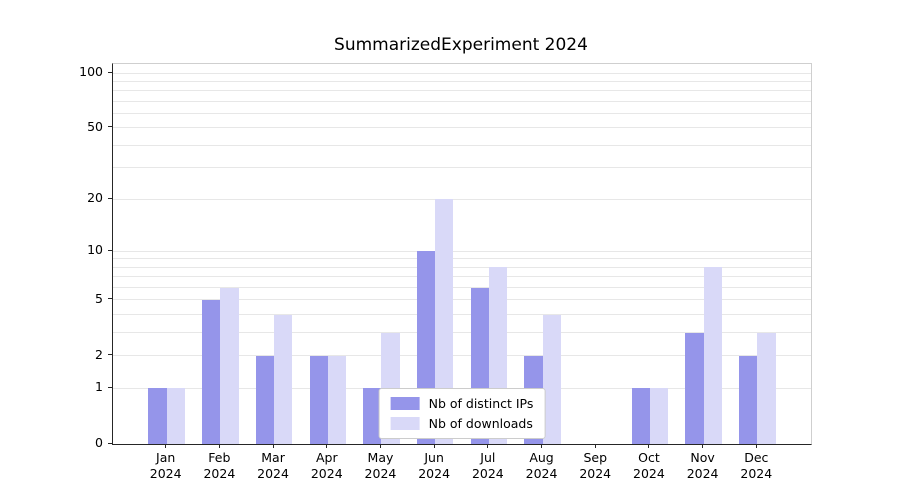 This screenshot has width=900, height=500. Describe the element at coordinates (273, 465) in the screenshot. I see `x-tick-label: Mar 2024` at that location.